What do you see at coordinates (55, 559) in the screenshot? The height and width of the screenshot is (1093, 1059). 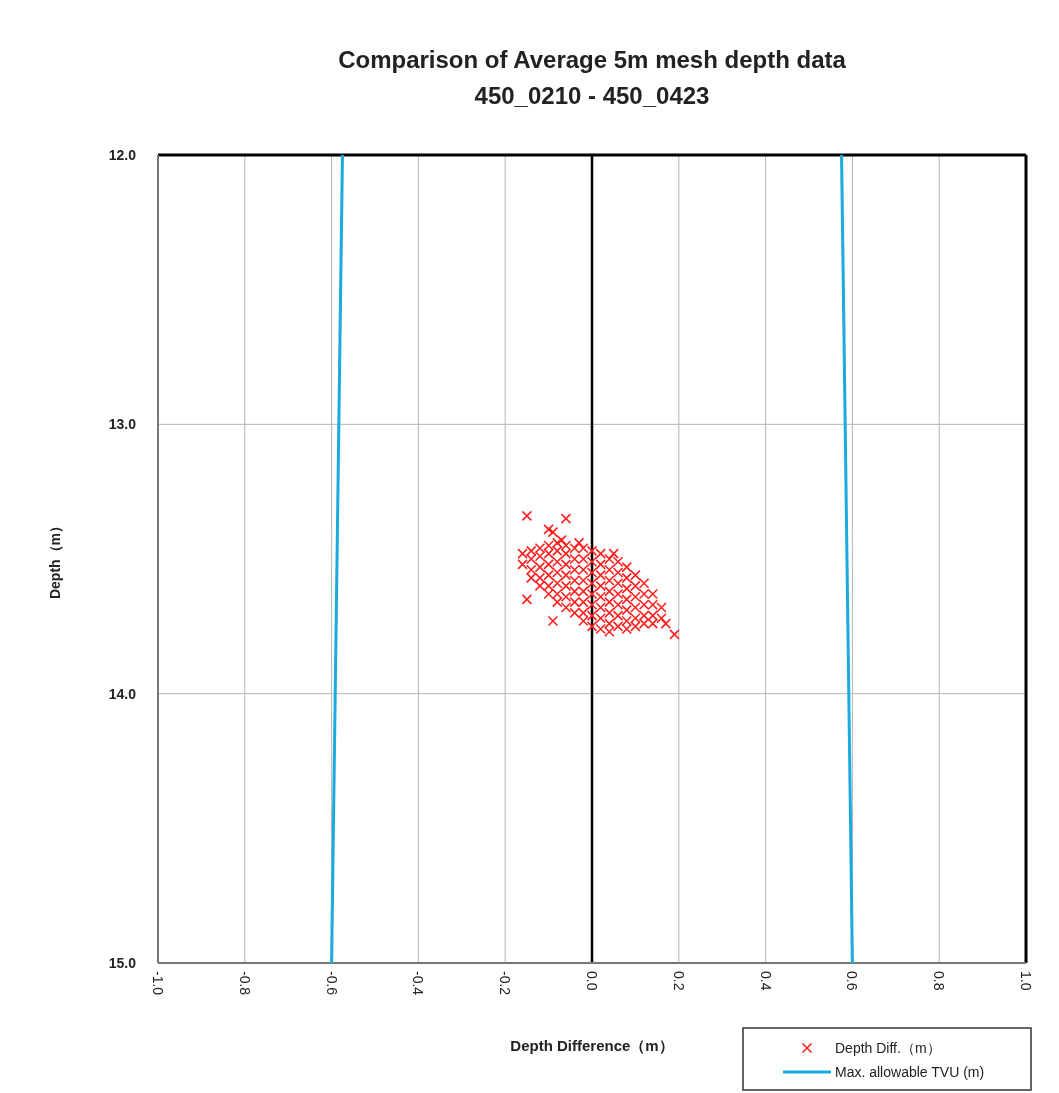 I see `y-axis-title: Depth（m）` at bounding box center [55, 559].